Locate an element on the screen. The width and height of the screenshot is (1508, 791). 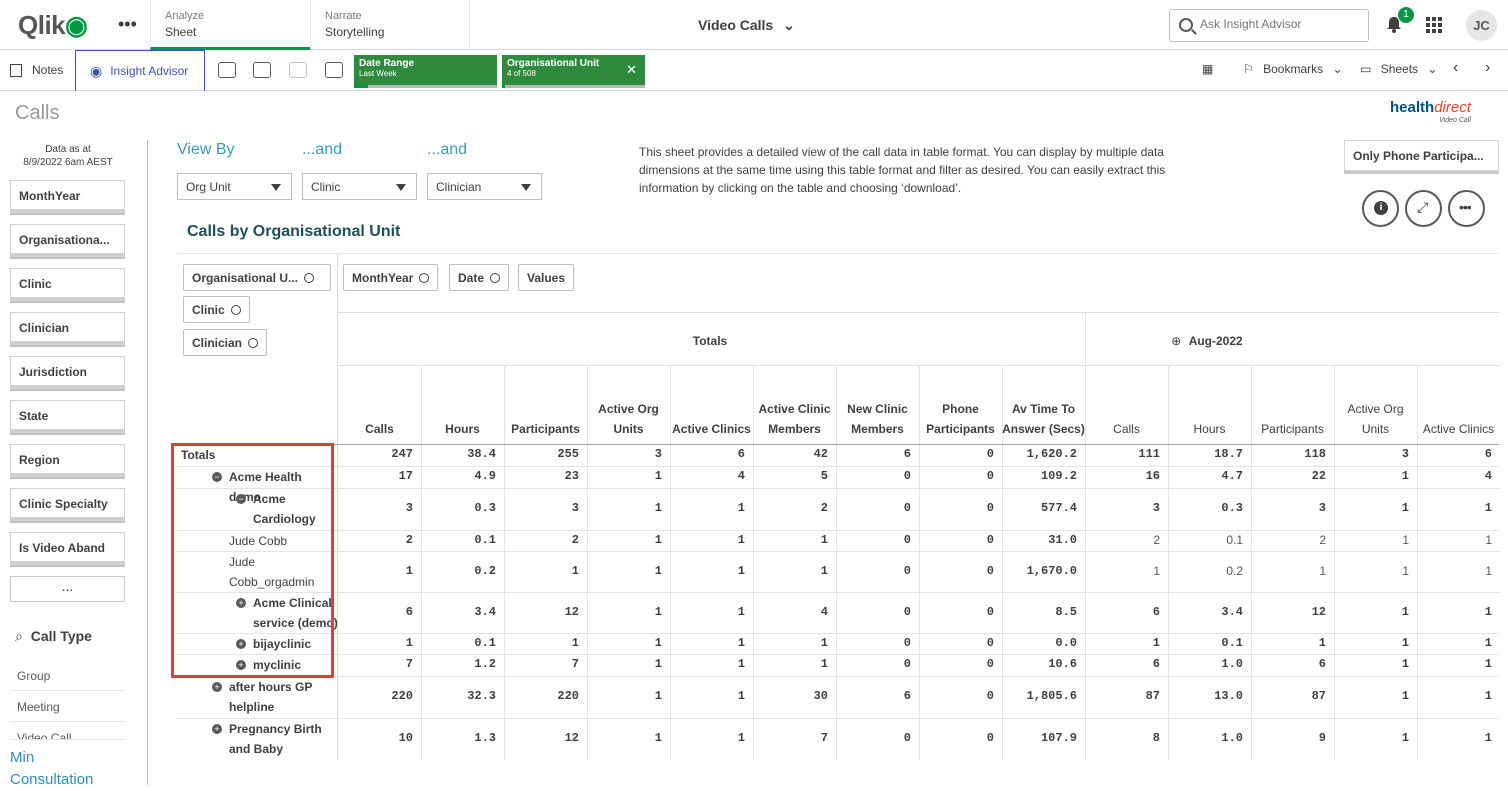
qlik-logo: Qlik◉ is located at coordinates (53, 25).